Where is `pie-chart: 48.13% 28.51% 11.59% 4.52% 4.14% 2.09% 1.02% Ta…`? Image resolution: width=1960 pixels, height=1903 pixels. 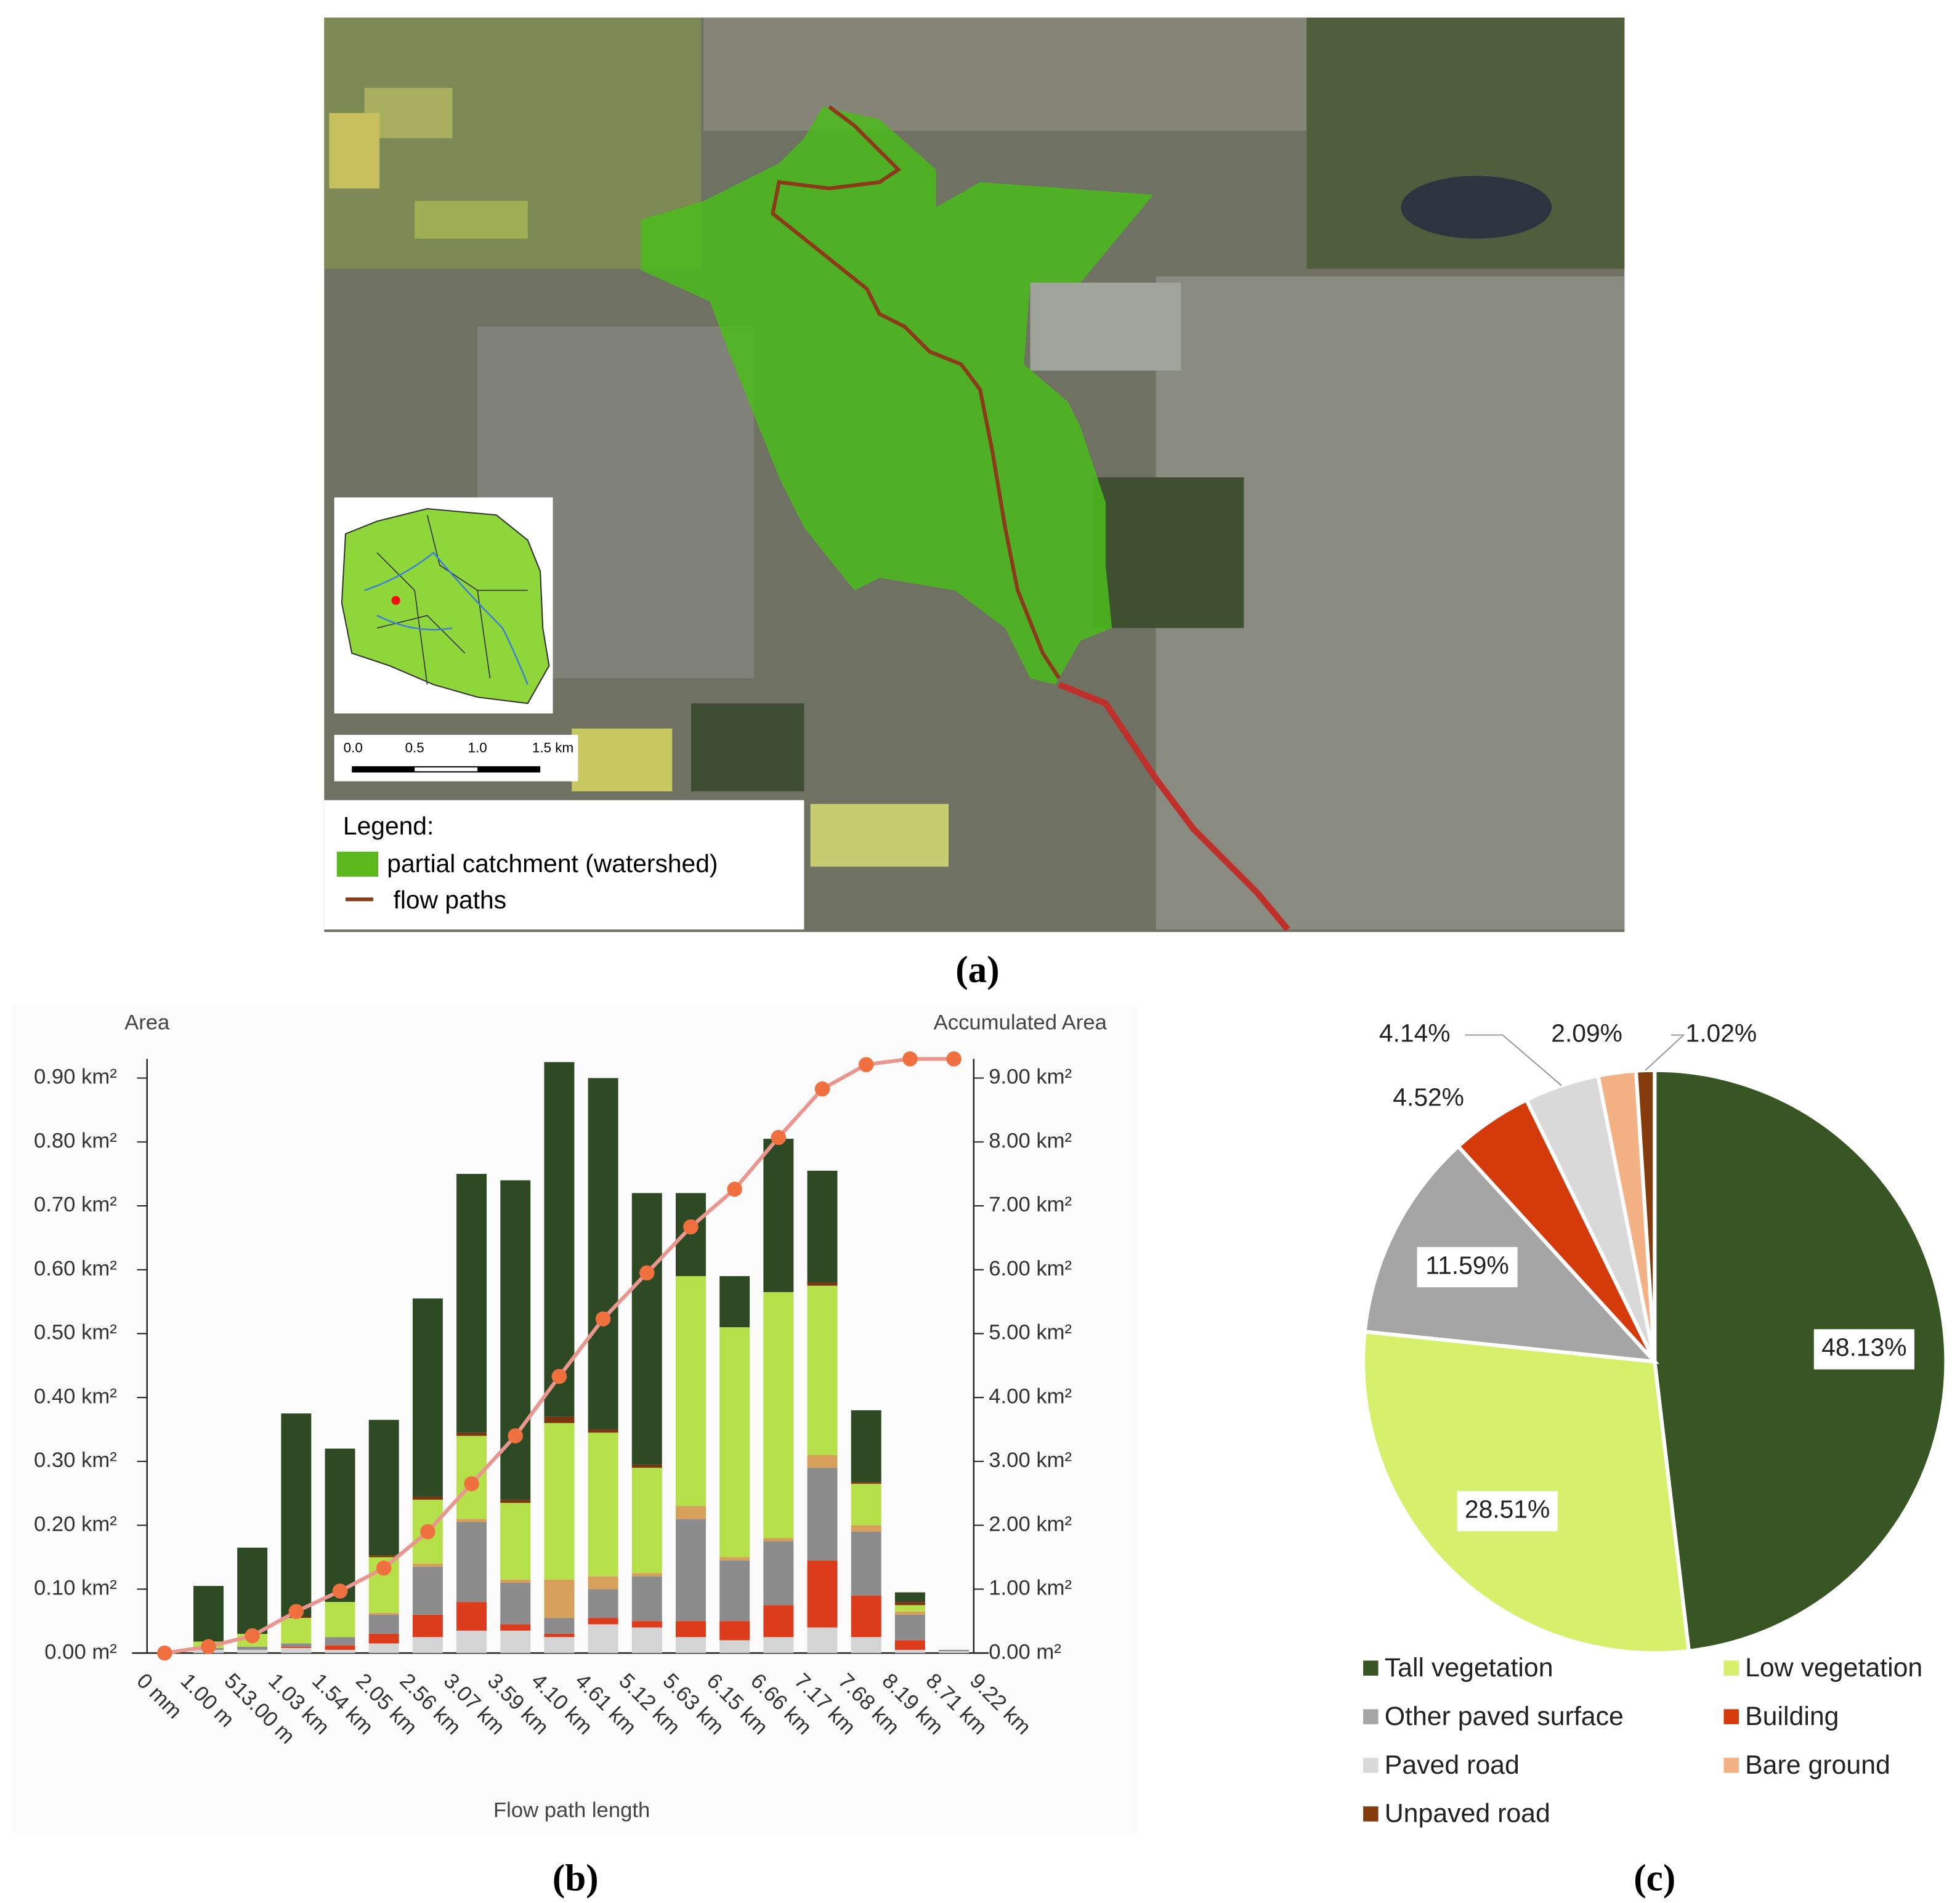 pie-chart: 48.13% 28.51% 11.59% 4.52% 4.14% 2.09% 1.02% Ta… is located at coordinates (1655, 1423).